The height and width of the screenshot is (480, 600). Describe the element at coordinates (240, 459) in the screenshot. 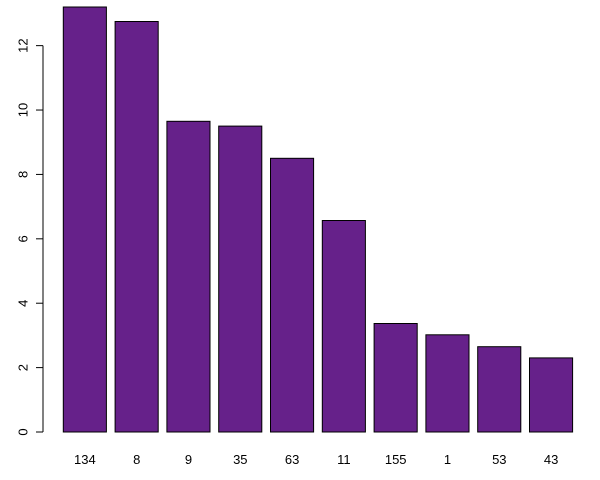

I see `x-tick-label: 35` at that location.